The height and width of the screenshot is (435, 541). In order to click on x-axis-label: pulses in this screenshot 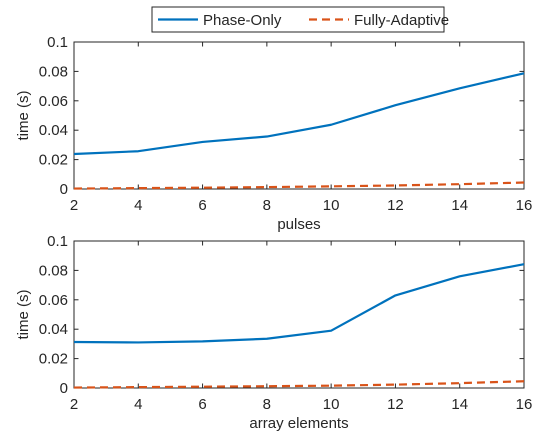, I will do `click(298, 224)`.